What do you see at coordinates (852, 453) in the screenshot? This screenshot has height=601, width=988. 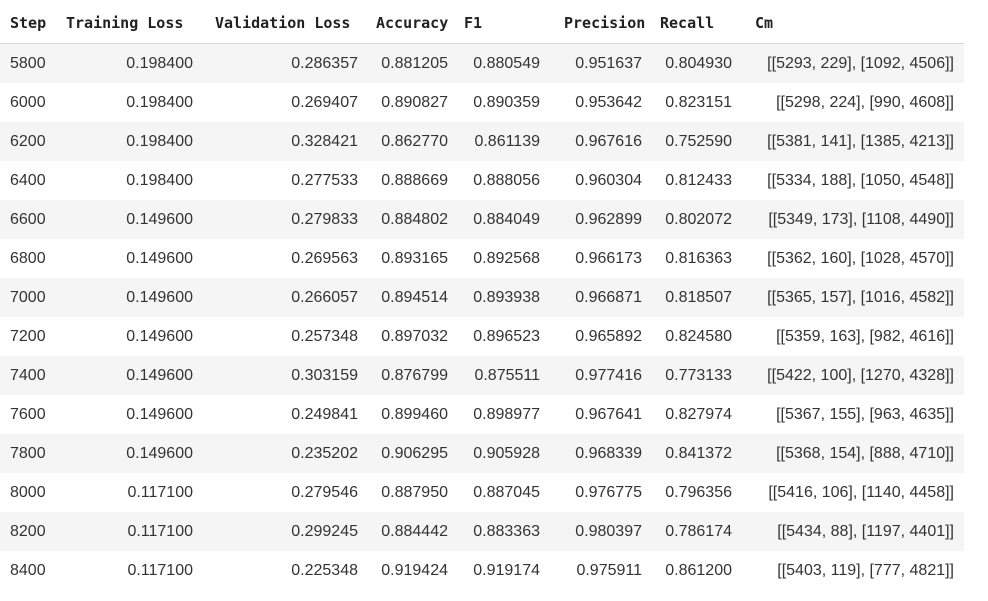 I see `cell-confusion-matrix: [[5368, 154], [888, 4710]]` at bounding box center [852, 453].